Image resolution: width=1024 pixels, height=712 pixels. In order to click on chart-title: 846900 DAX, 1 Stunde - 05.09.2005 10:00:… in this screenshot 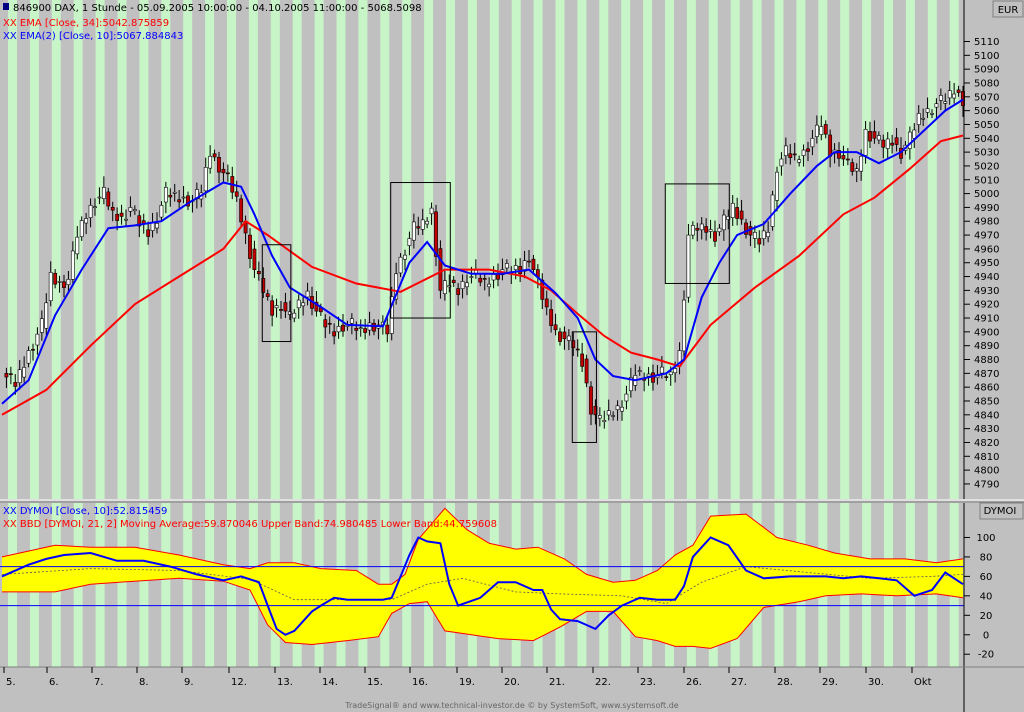, I will do `click(217, 8)`.